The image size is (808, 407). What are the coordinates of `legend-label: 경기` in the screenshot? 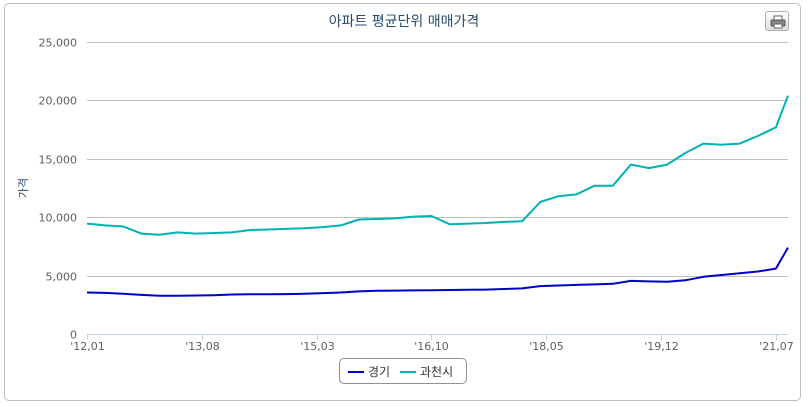 It's located at (379, 372).